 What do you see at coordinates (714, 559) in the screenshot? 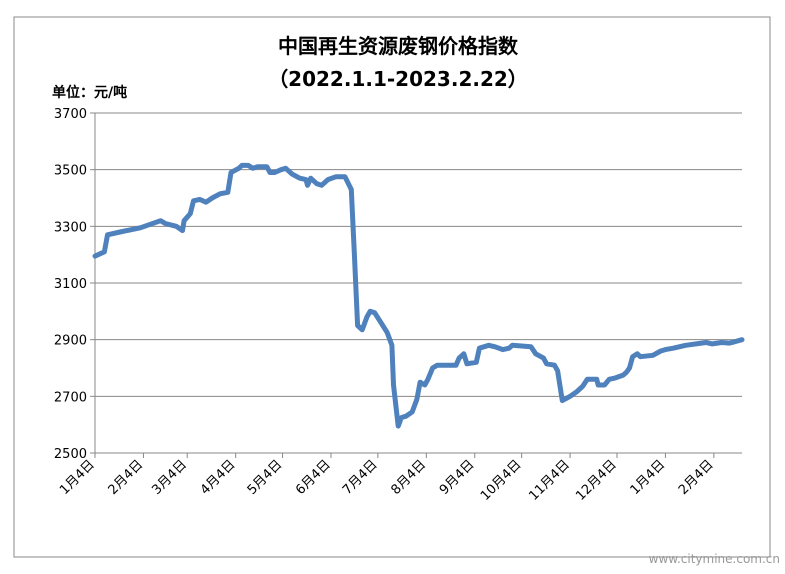
I see `watermark: www.citymine.com.cn` at bounding box center [714, 559].